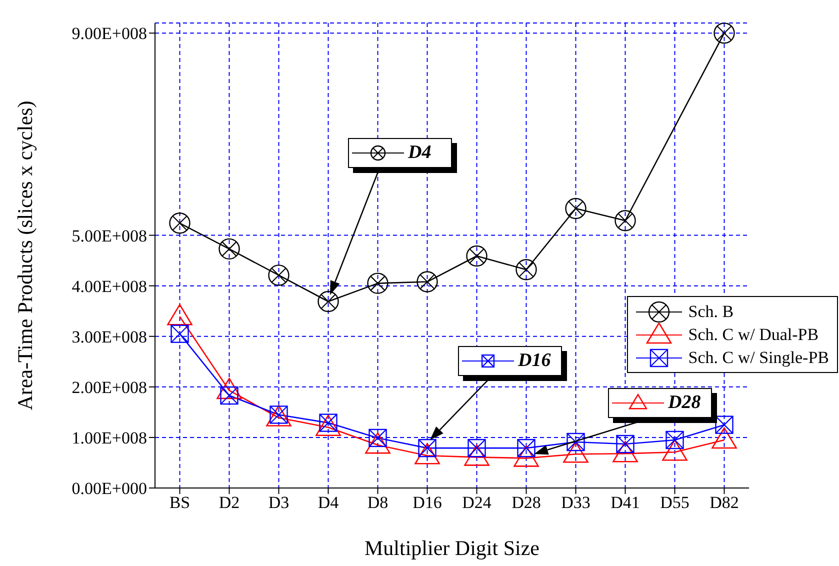 This screenshot has height=566, width=839. Describe the element at coordinates (109, 336) in the screenshot. I see `y-tick-label: 3.00E+008` at that location.